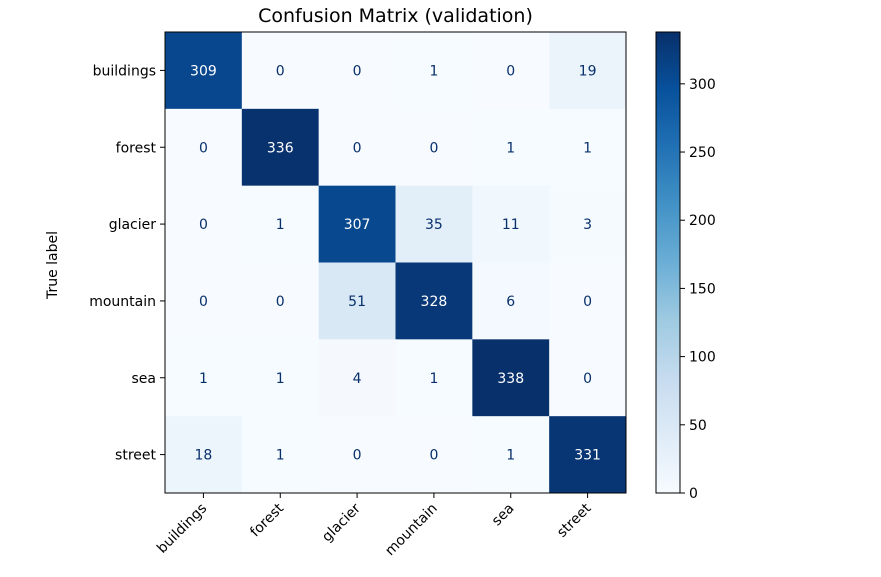  I want to click on colorbar-tick-label: 250, so click(702, 153).